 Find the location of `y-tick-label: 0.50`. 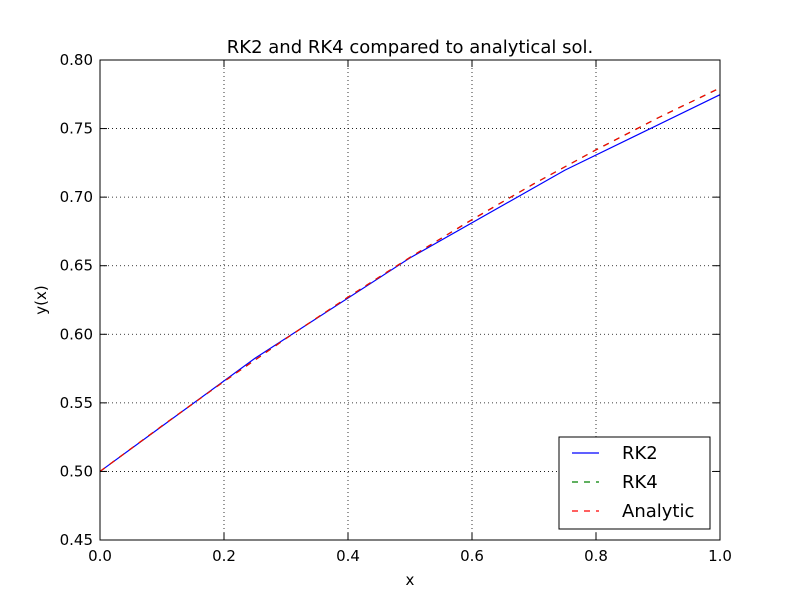

y-tick-label: 0.50 is located at coordinates (76, 471).